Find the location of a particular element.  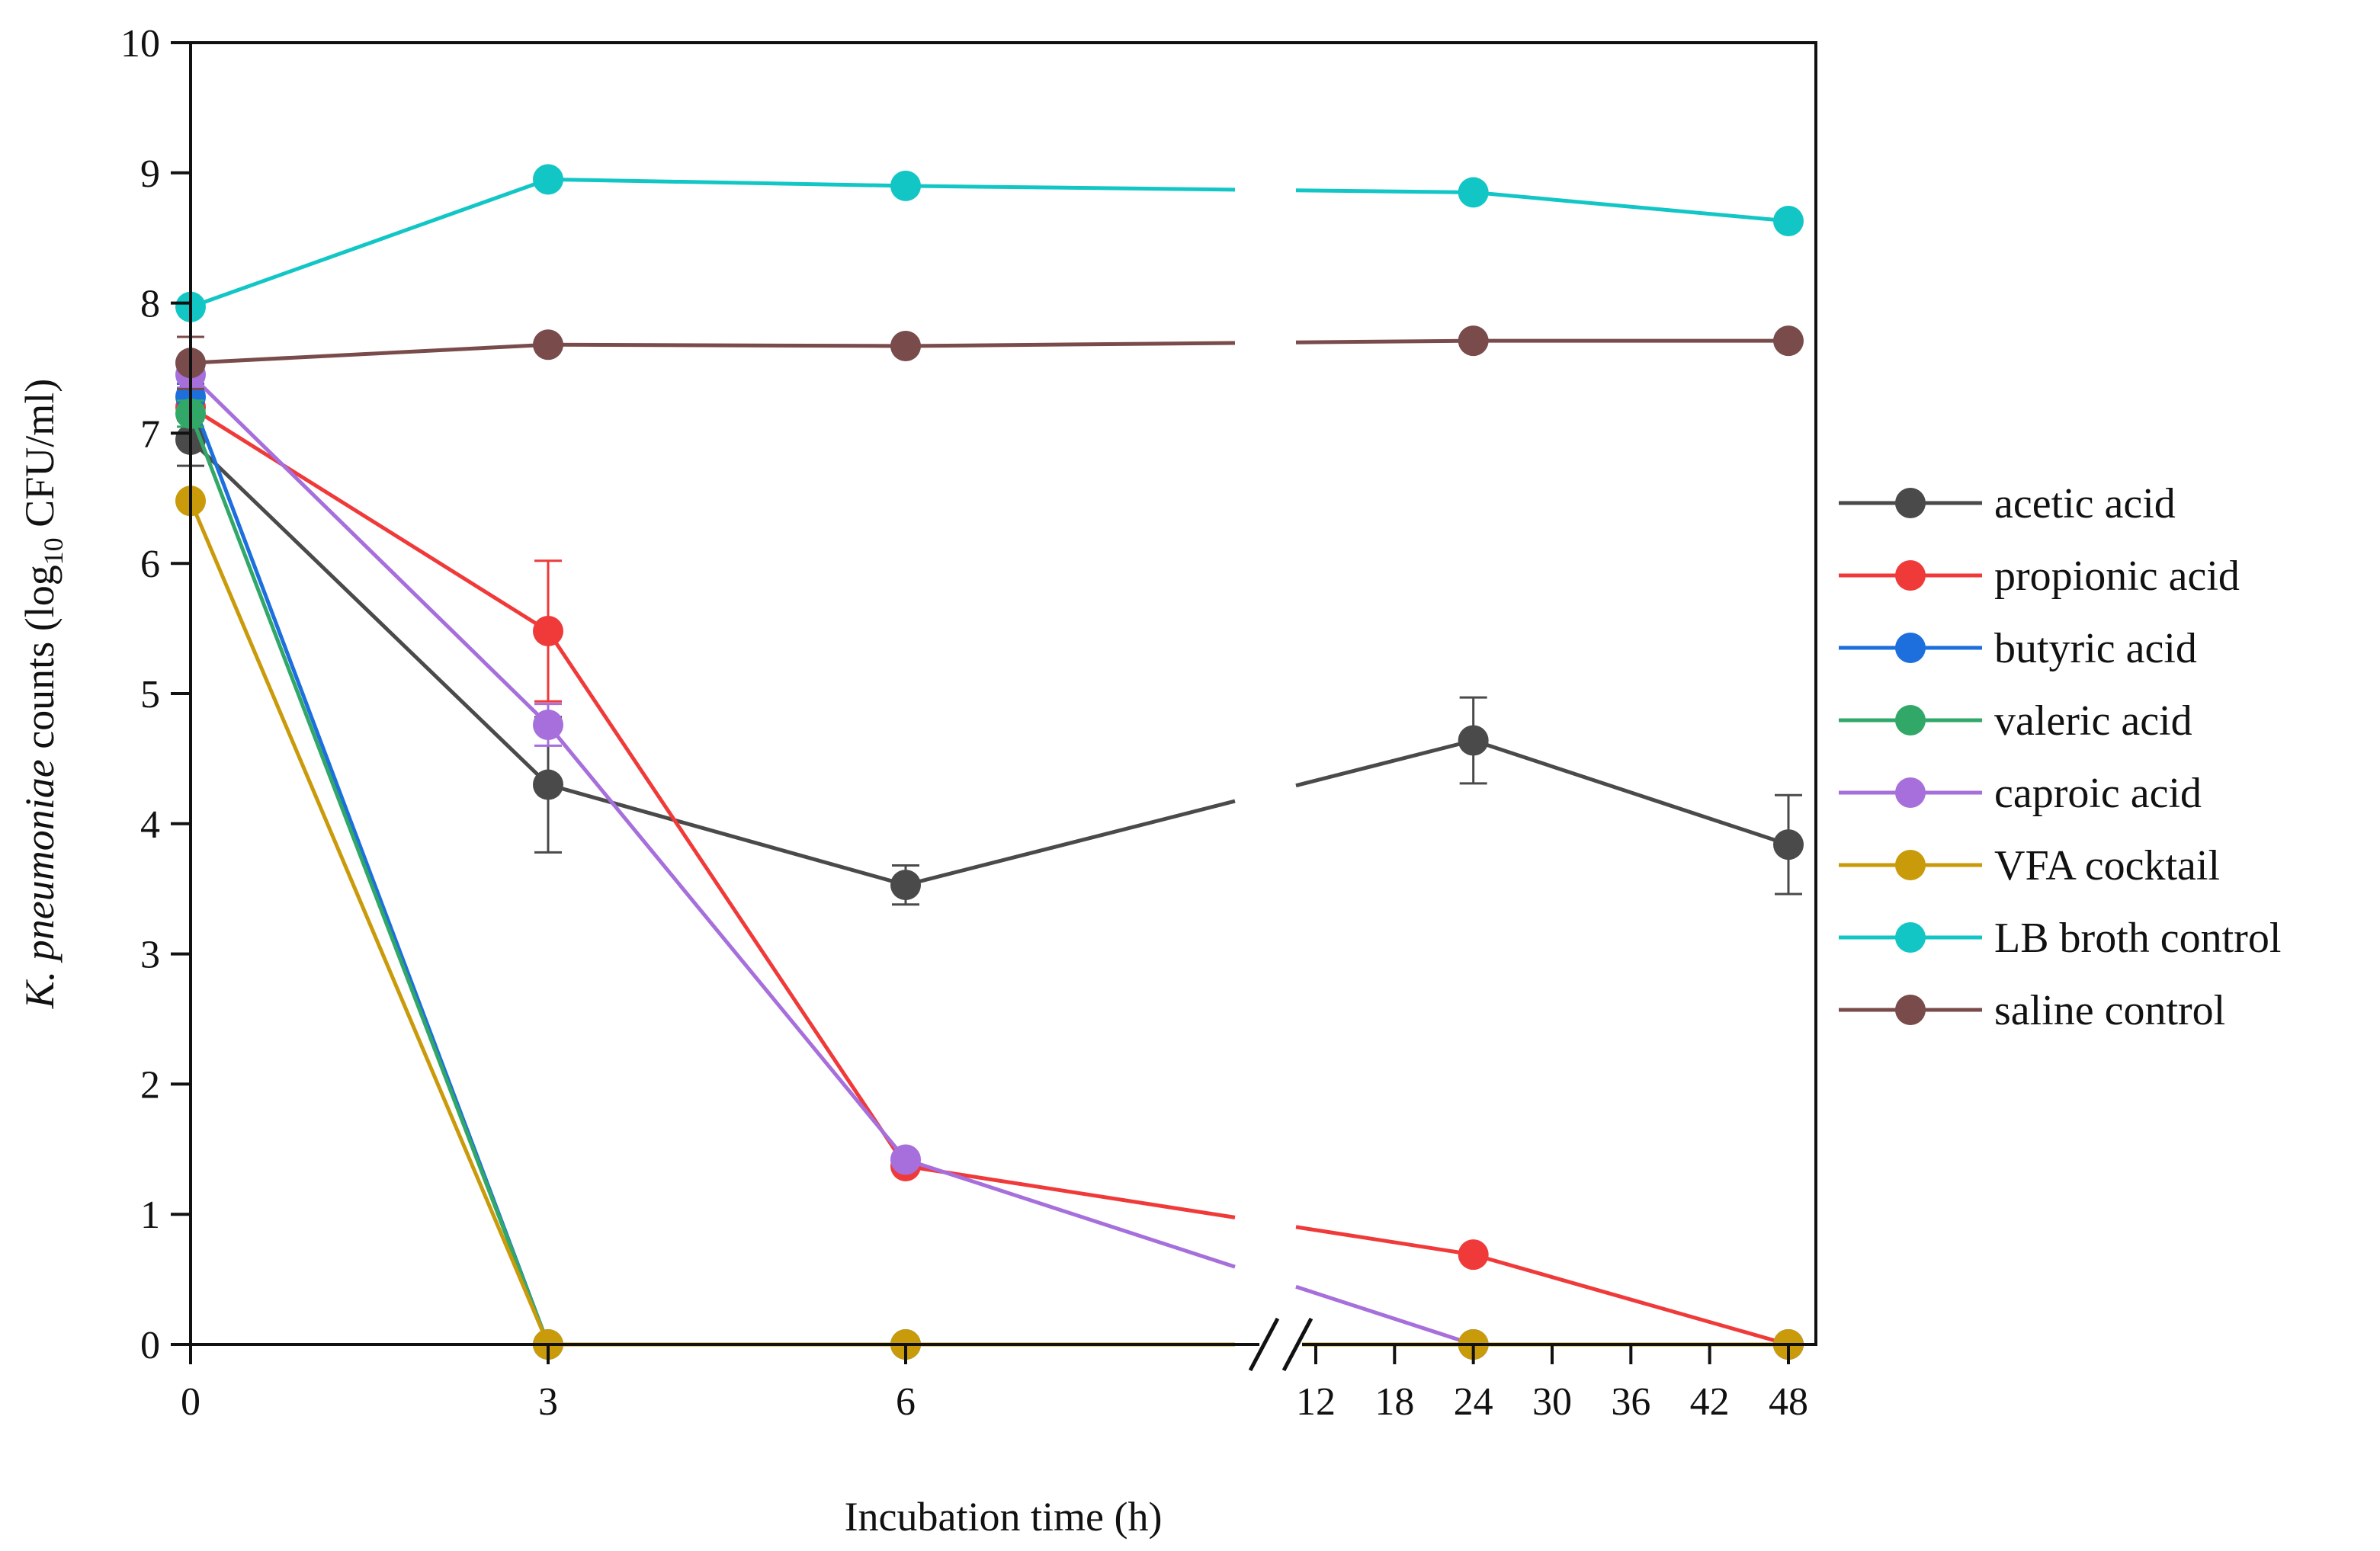

y-tick-label-3: 3 is located at coordinates (150, 956).